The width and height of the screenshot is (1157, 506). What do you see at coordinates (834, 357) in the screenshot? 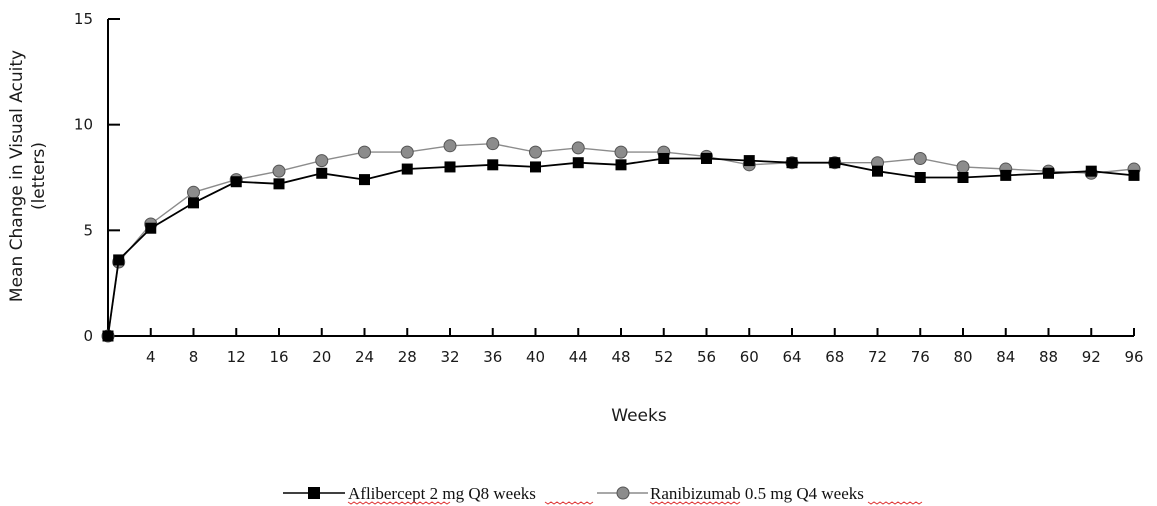
I see `x-tick-label: 68` at bounding box center [834, 357].